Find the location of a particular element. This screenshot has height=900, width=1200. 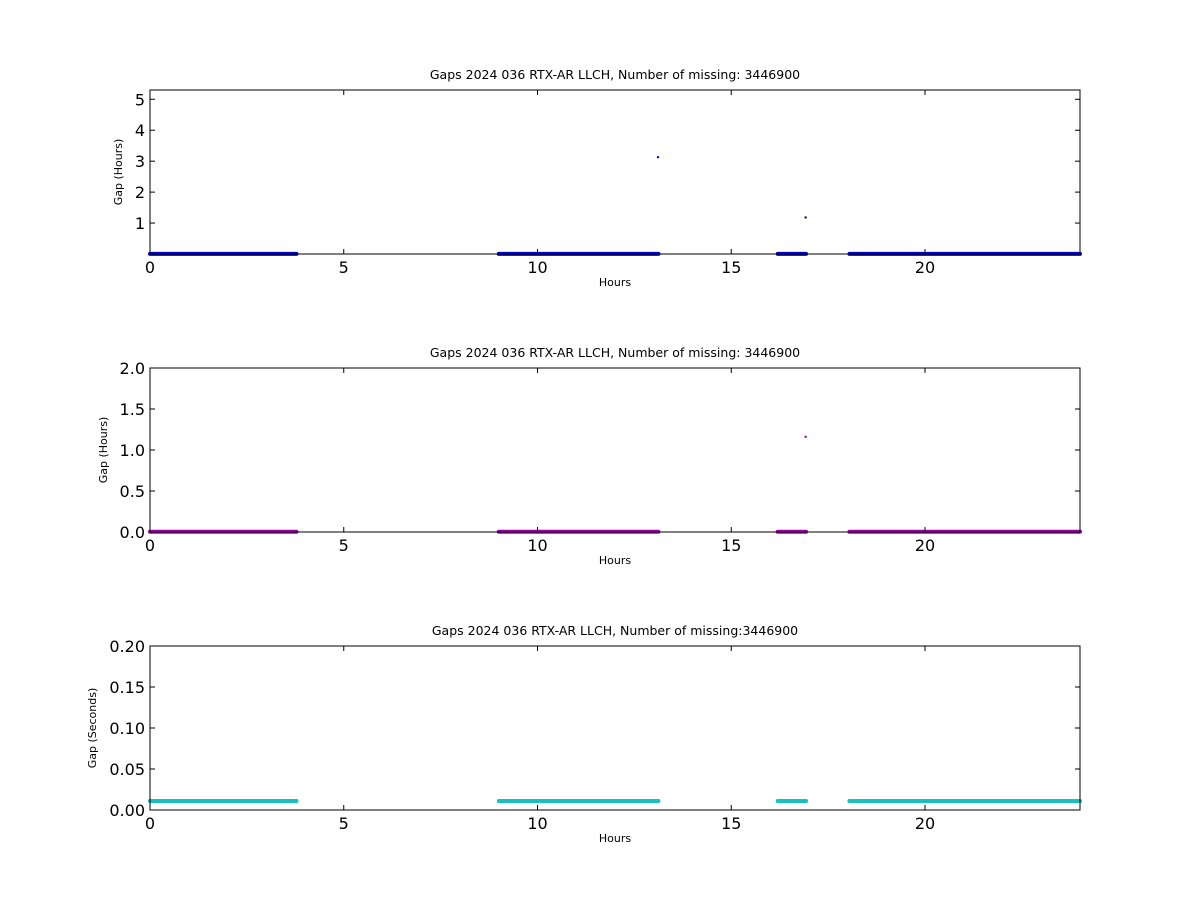

y-tick-label: 0.10 is located at coordinates (127, 728).